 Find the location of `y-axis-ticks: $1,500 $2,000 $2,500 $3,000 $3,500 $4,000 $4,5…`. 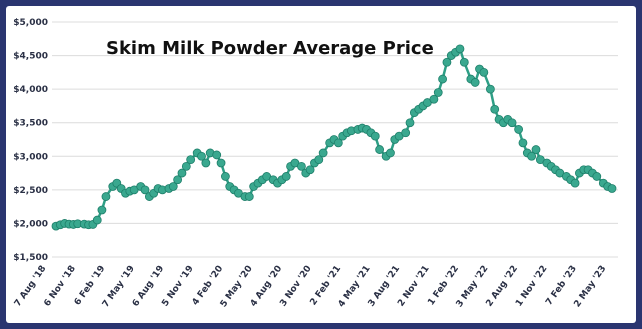

y-axis-ticks: $1,500 $2,000 $2,500 $3,000 $3,500 $4,000 $4,5… is located at coordinates (30, 140).